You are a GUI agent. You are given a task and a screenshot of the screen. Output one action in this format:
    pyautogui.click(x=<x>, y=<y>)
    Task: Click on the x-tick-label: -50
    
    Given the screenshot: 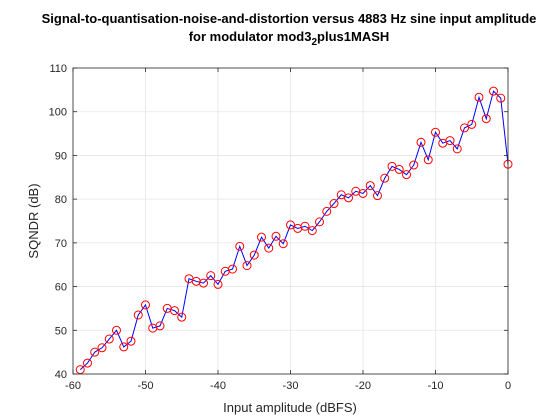 What is the action you would take?
    pyautogui.click(x=146, y=386)
    